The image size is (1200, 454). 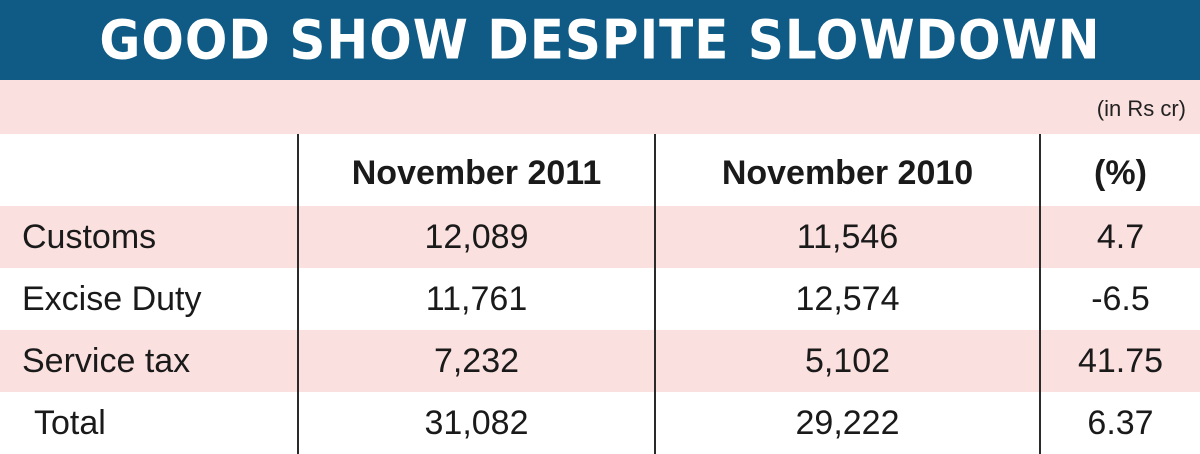 What do you see at coordinates (476, 170) in the screenshot?
I see `header-cell-nov-2011: November 2011` at bounding box center [476, 170].